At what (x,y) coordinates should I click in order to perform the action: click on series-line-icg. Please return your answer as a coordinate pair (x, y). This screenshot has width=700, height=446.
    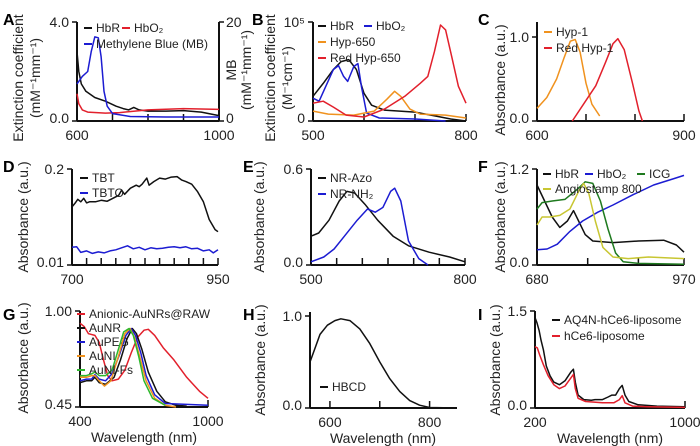
    Looking at the image, I should click on (610, 223).